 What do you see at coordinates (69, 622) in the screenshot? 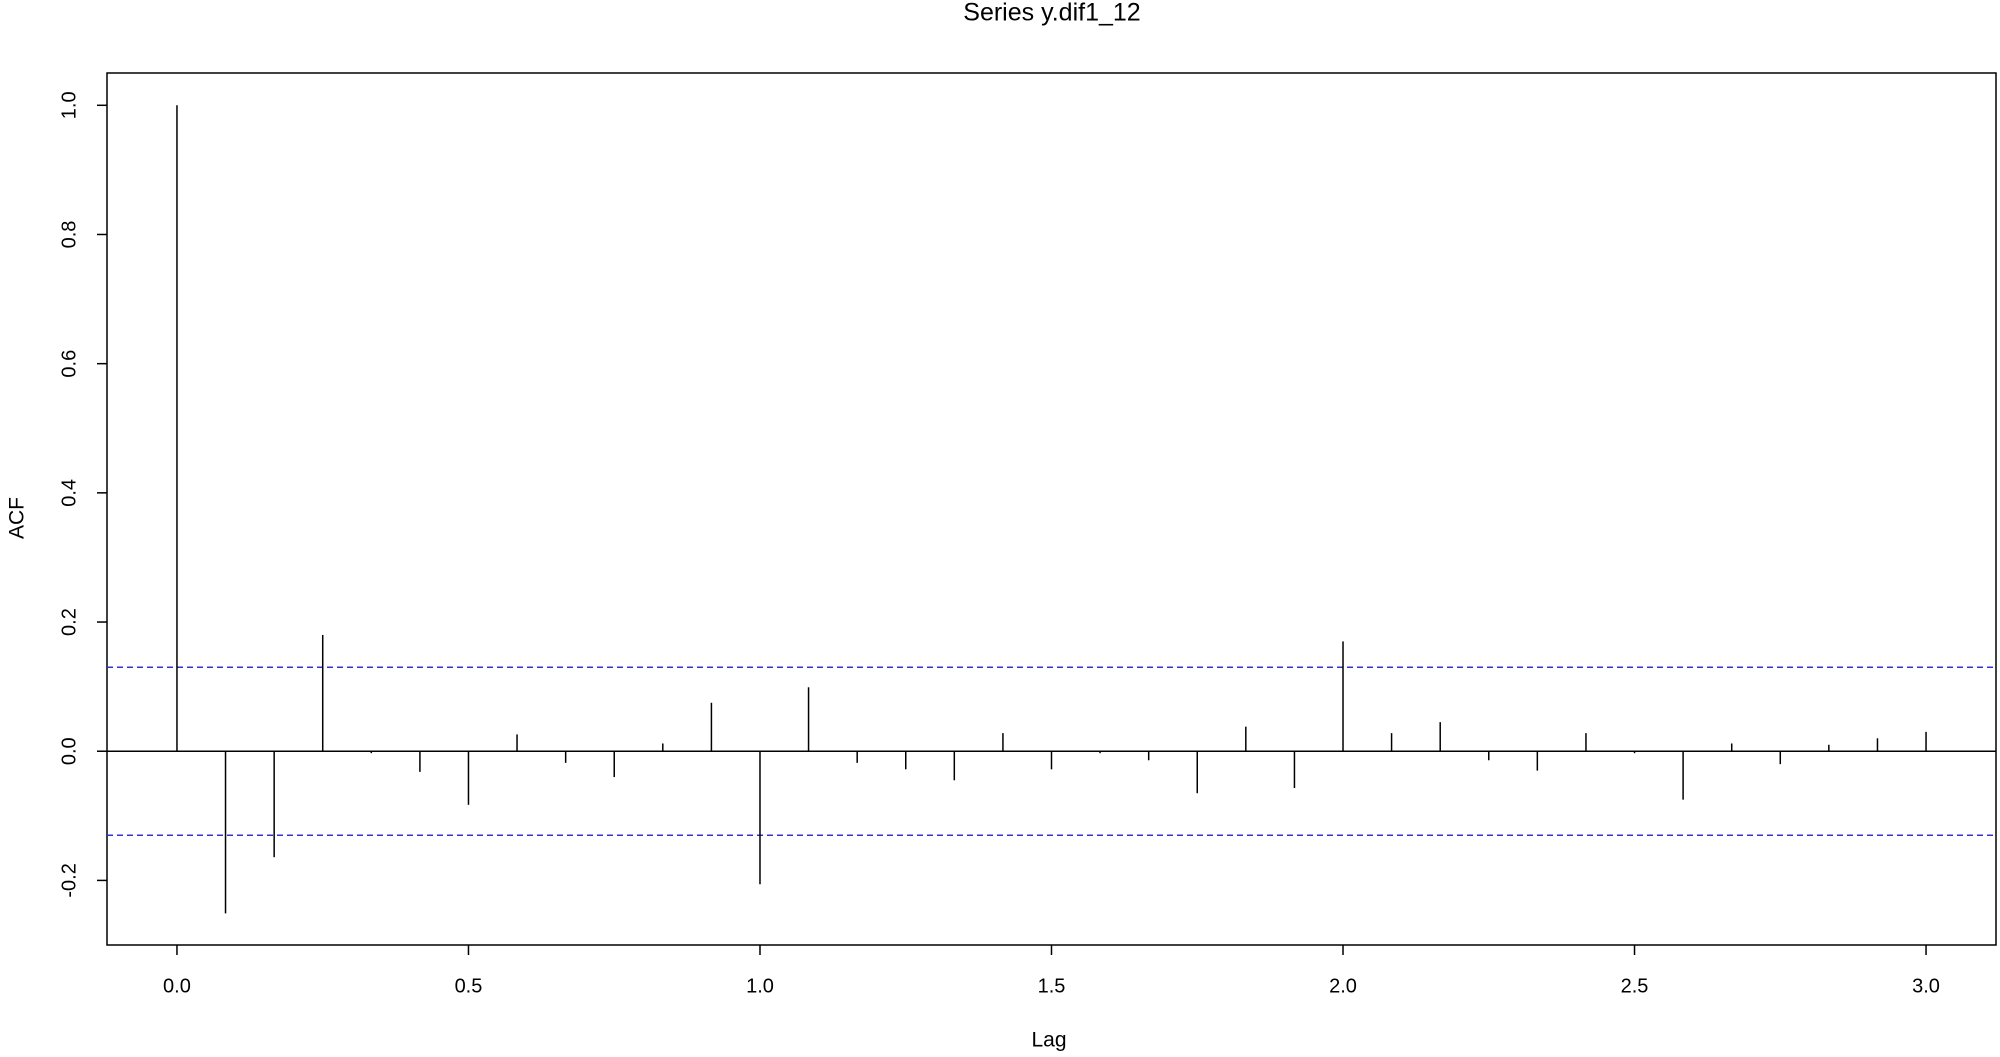
I see `y-tick-label: 0.2` at bounding box center [69, 622].